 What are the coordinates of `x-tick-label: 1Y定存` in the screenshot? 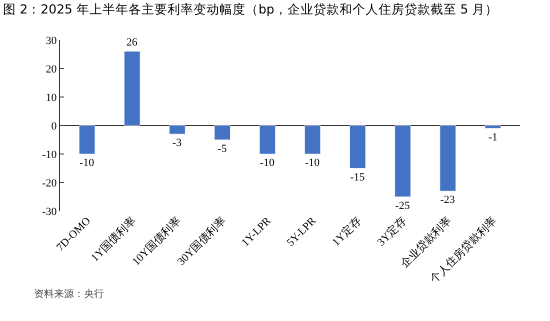 It's located at (346, 231).